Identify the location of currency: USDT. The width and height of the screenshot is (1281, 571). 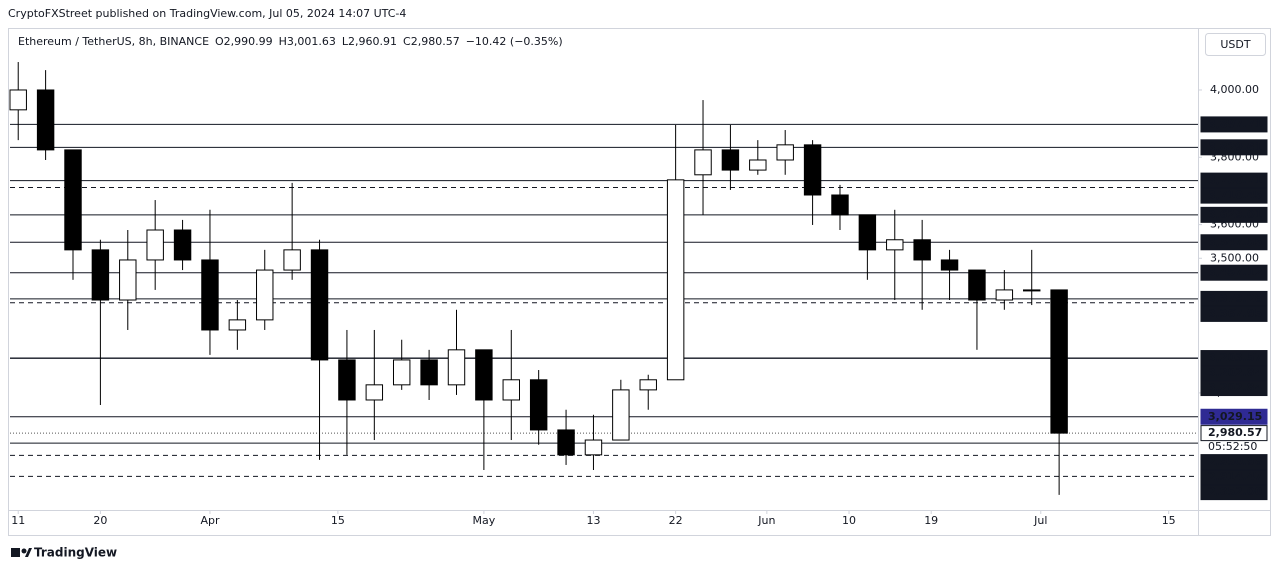
(1235, 44).